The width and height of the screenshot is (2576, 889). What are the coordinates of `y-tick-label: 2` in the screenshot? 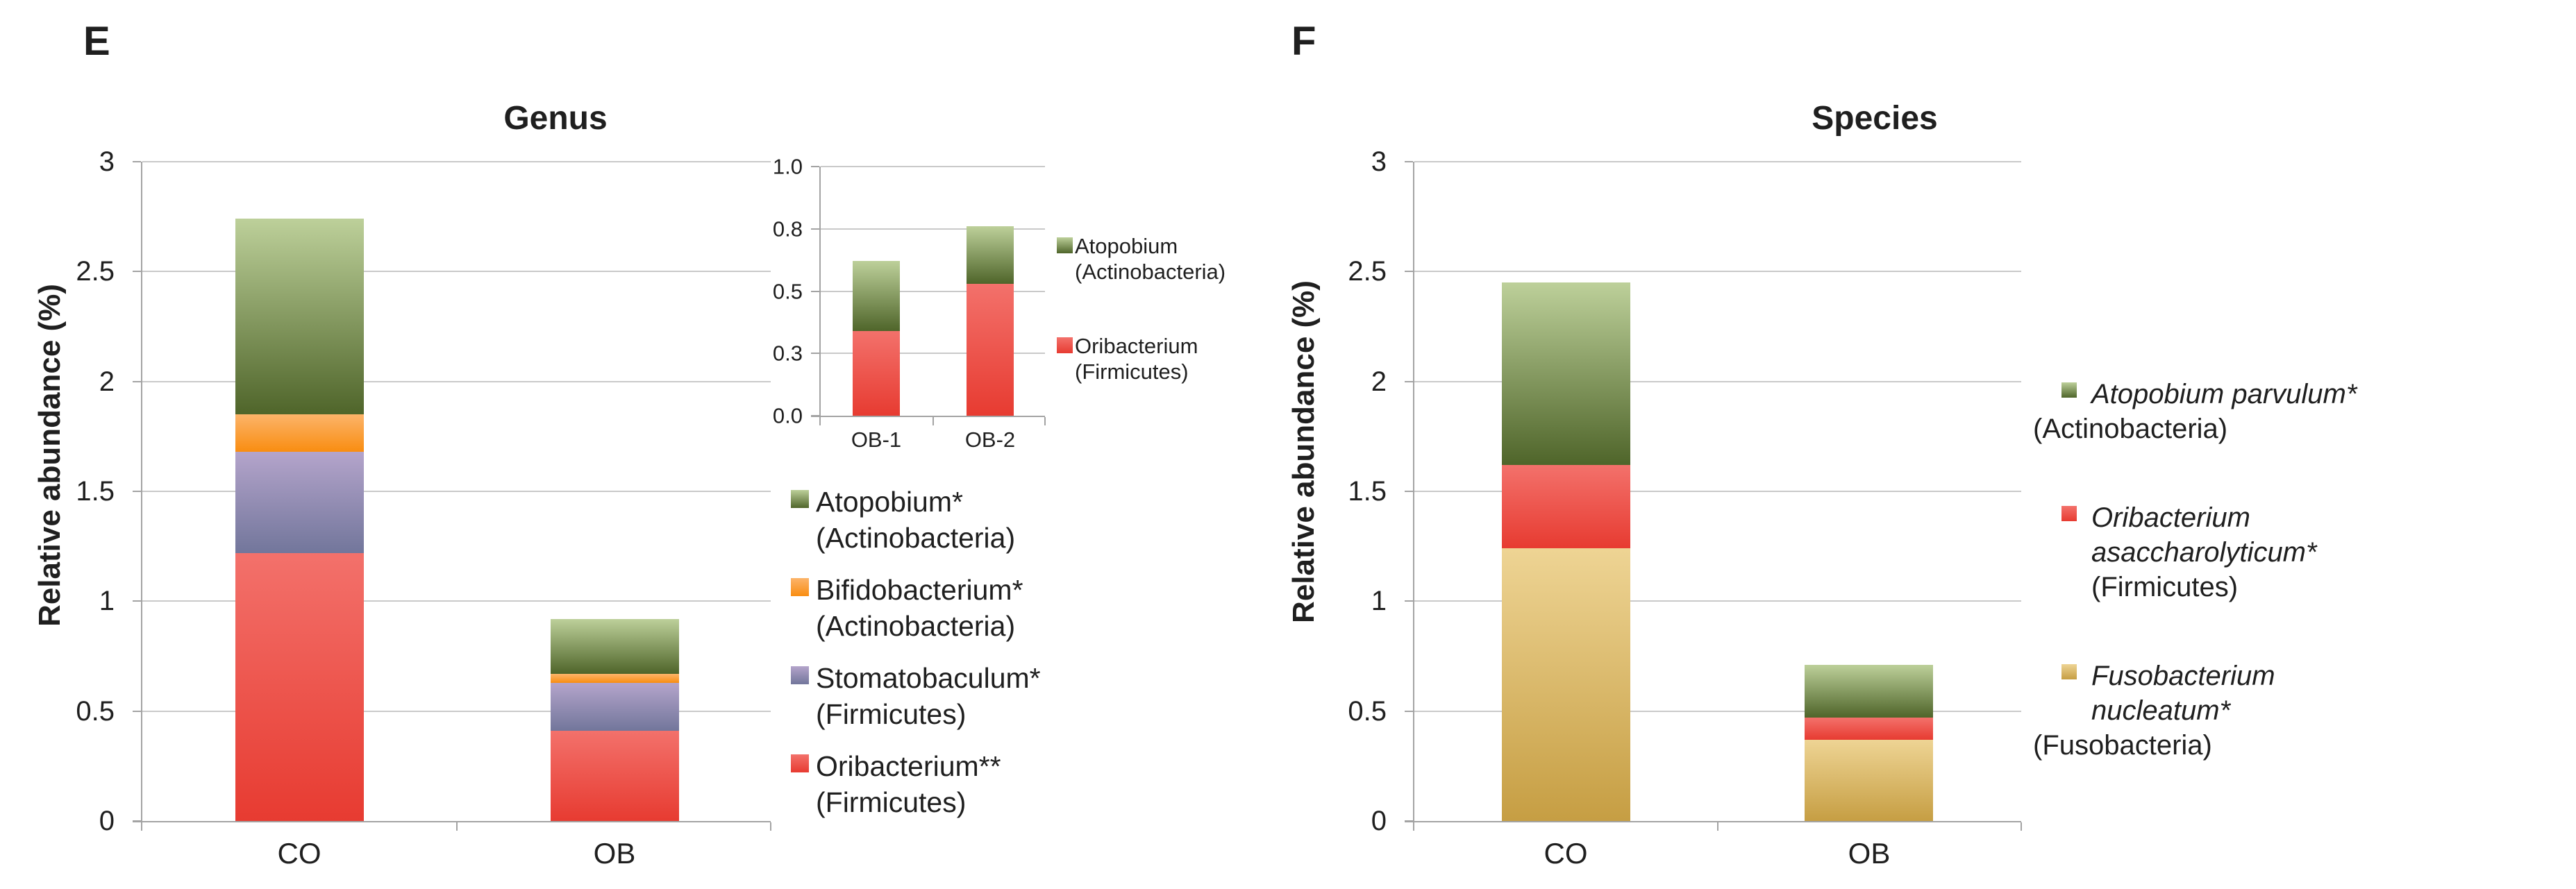 It's located at (1379, 382).